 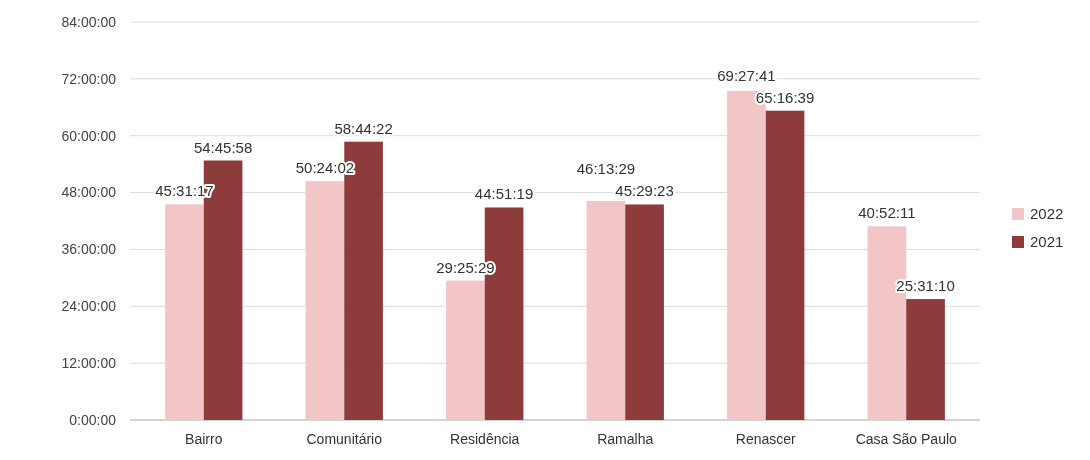 I want to click on y-tick-label: 36:00:00, so click(x=89, y=249).